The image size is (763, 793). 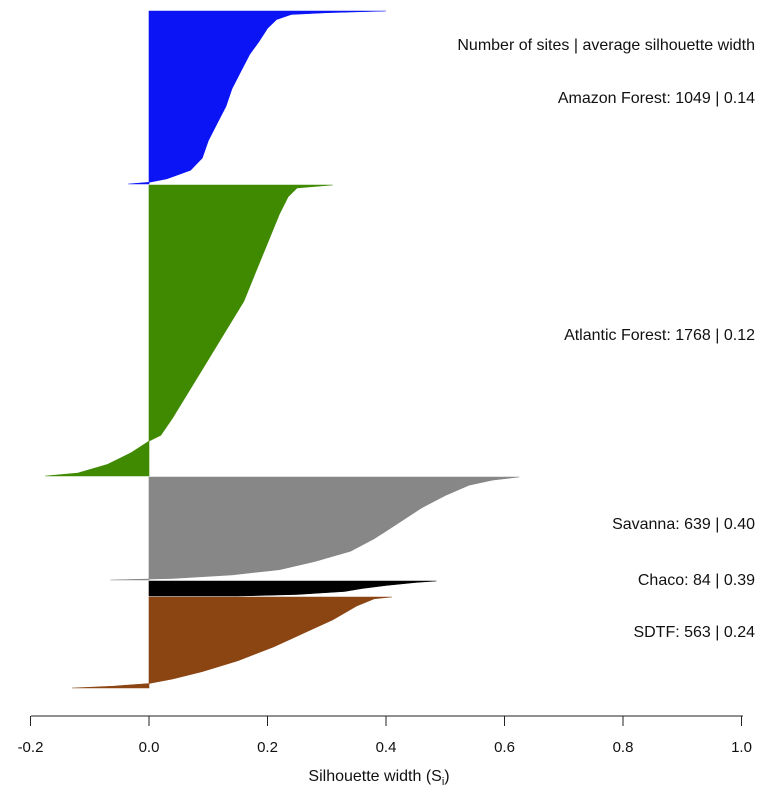 What do you see at coordinates (446, 776) in the screenshot?
I see `x-axis-title-close: )` at bounding box center [446, 776].